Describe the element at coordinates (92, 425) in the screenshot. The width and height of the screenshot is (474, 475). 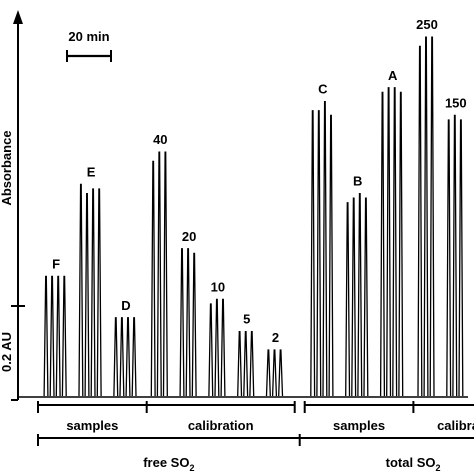
I see `subgroup-label-samples-0: samples` at that location.